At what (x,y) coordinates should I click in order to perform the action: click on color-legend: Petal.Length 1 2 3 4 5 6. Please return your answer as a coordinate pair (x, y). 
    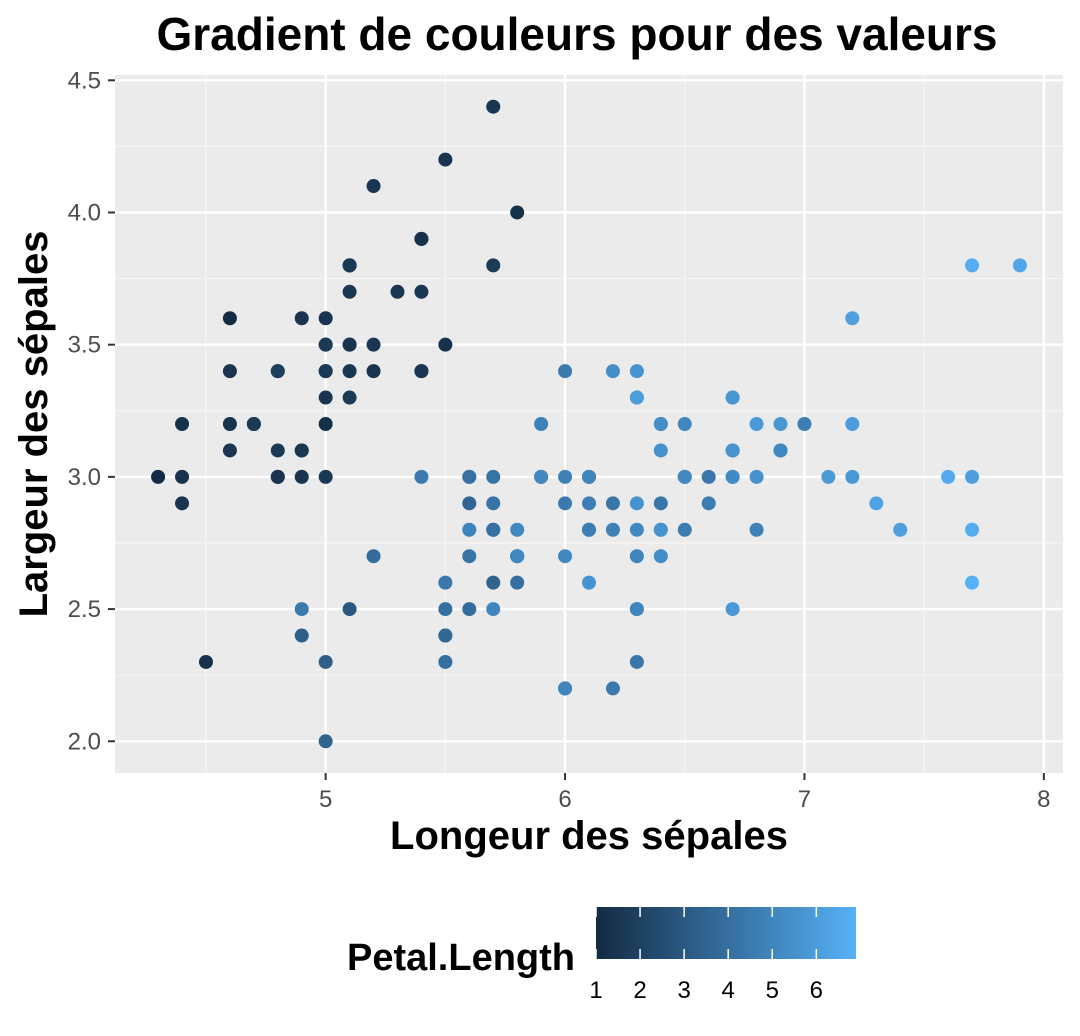
    Looking at the image, I should click on (601, 955).